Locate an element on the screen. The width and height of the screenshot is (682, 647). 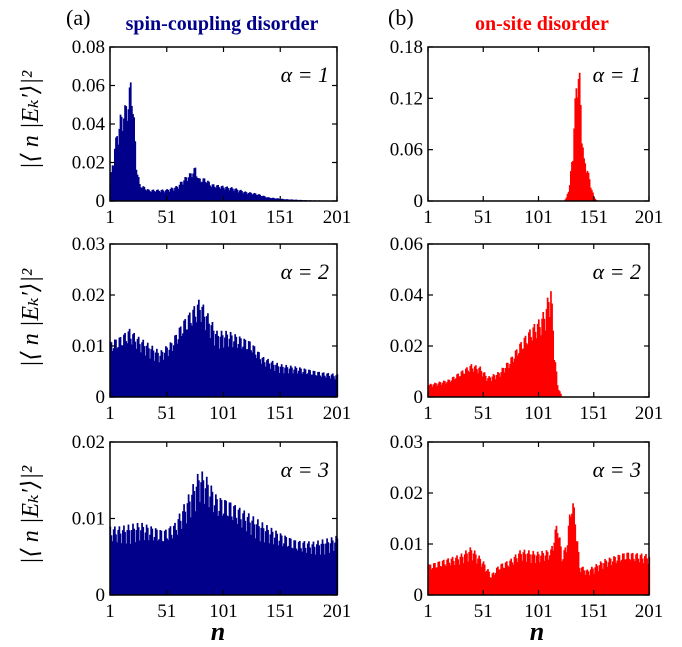
column-title-spin-coupling: spin-coupling disorder is located at coordinates (222, 24).